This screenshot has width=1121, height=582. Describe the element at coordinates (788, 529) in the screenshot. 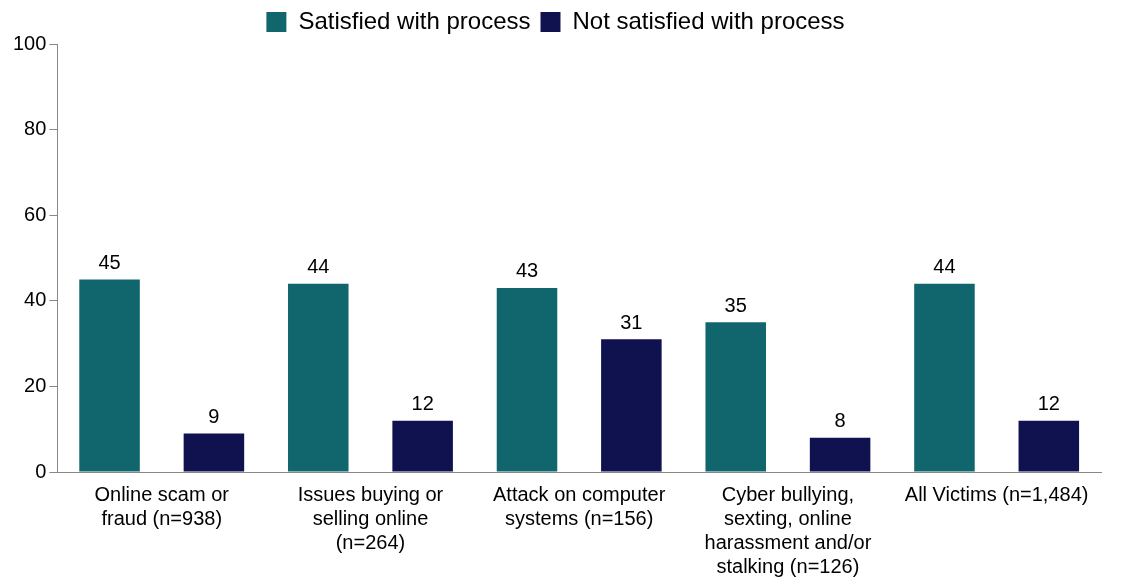

I see `x-tick-label: Cyber bullying, sexting, online harassment and/or stalking (n=126)` at that location.